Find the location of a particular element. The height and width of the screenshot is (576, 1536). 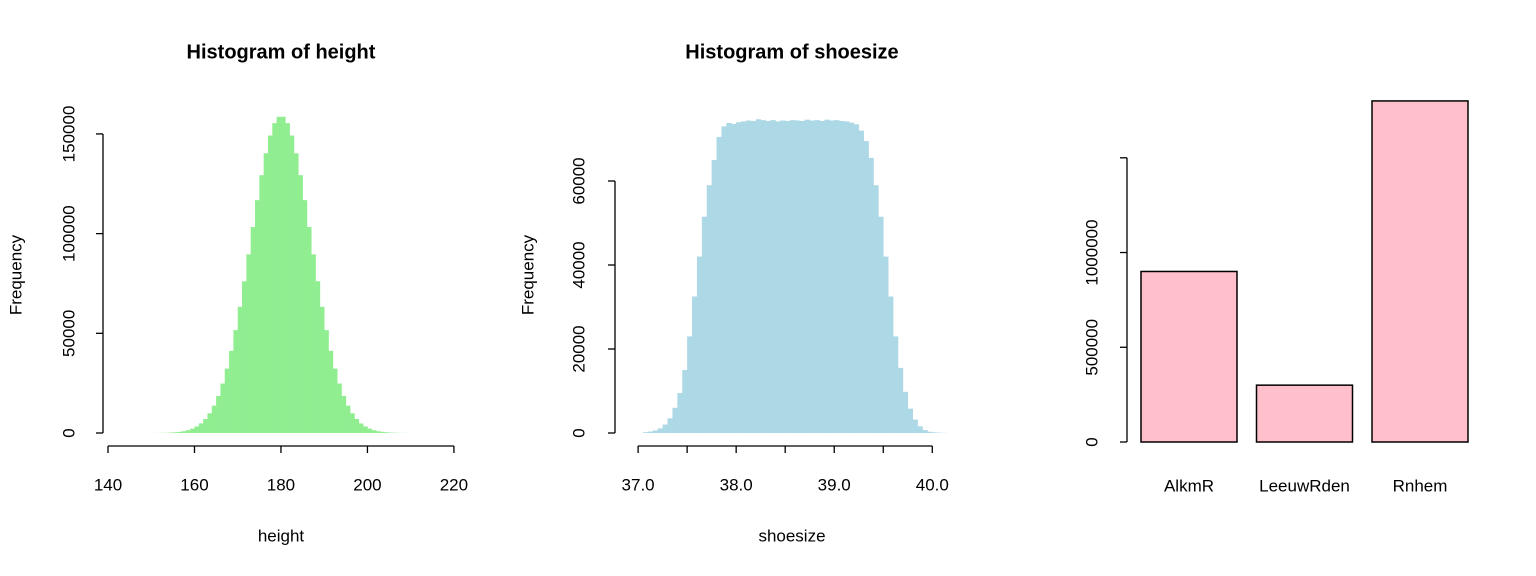

y-tick-label: 500000 is located at coordinates (1091, 347).